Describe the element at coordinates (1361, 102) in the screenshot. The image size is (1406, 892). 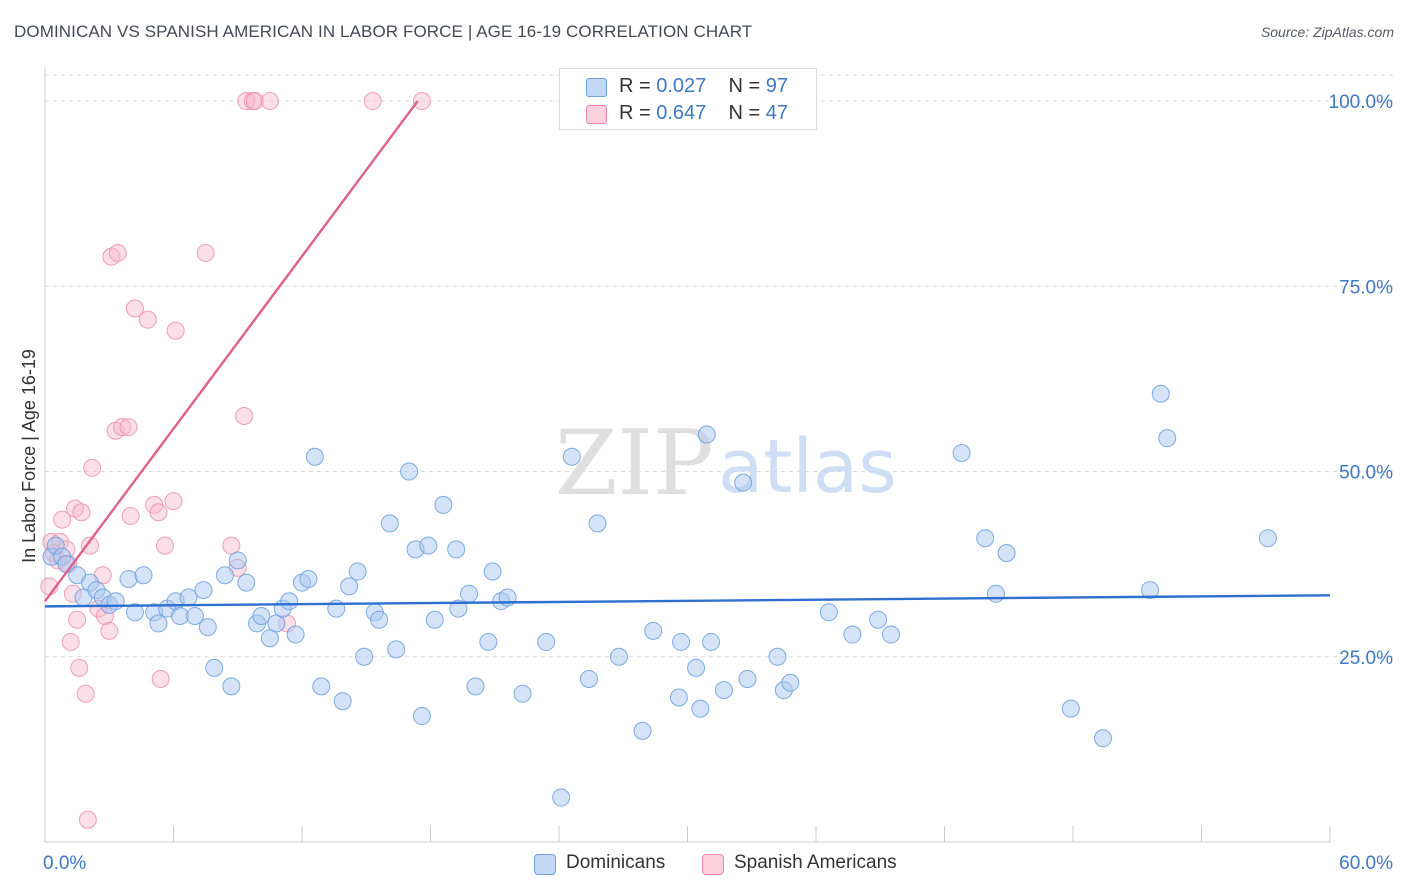
I see `y-tick-label: 100.0%` at that location.